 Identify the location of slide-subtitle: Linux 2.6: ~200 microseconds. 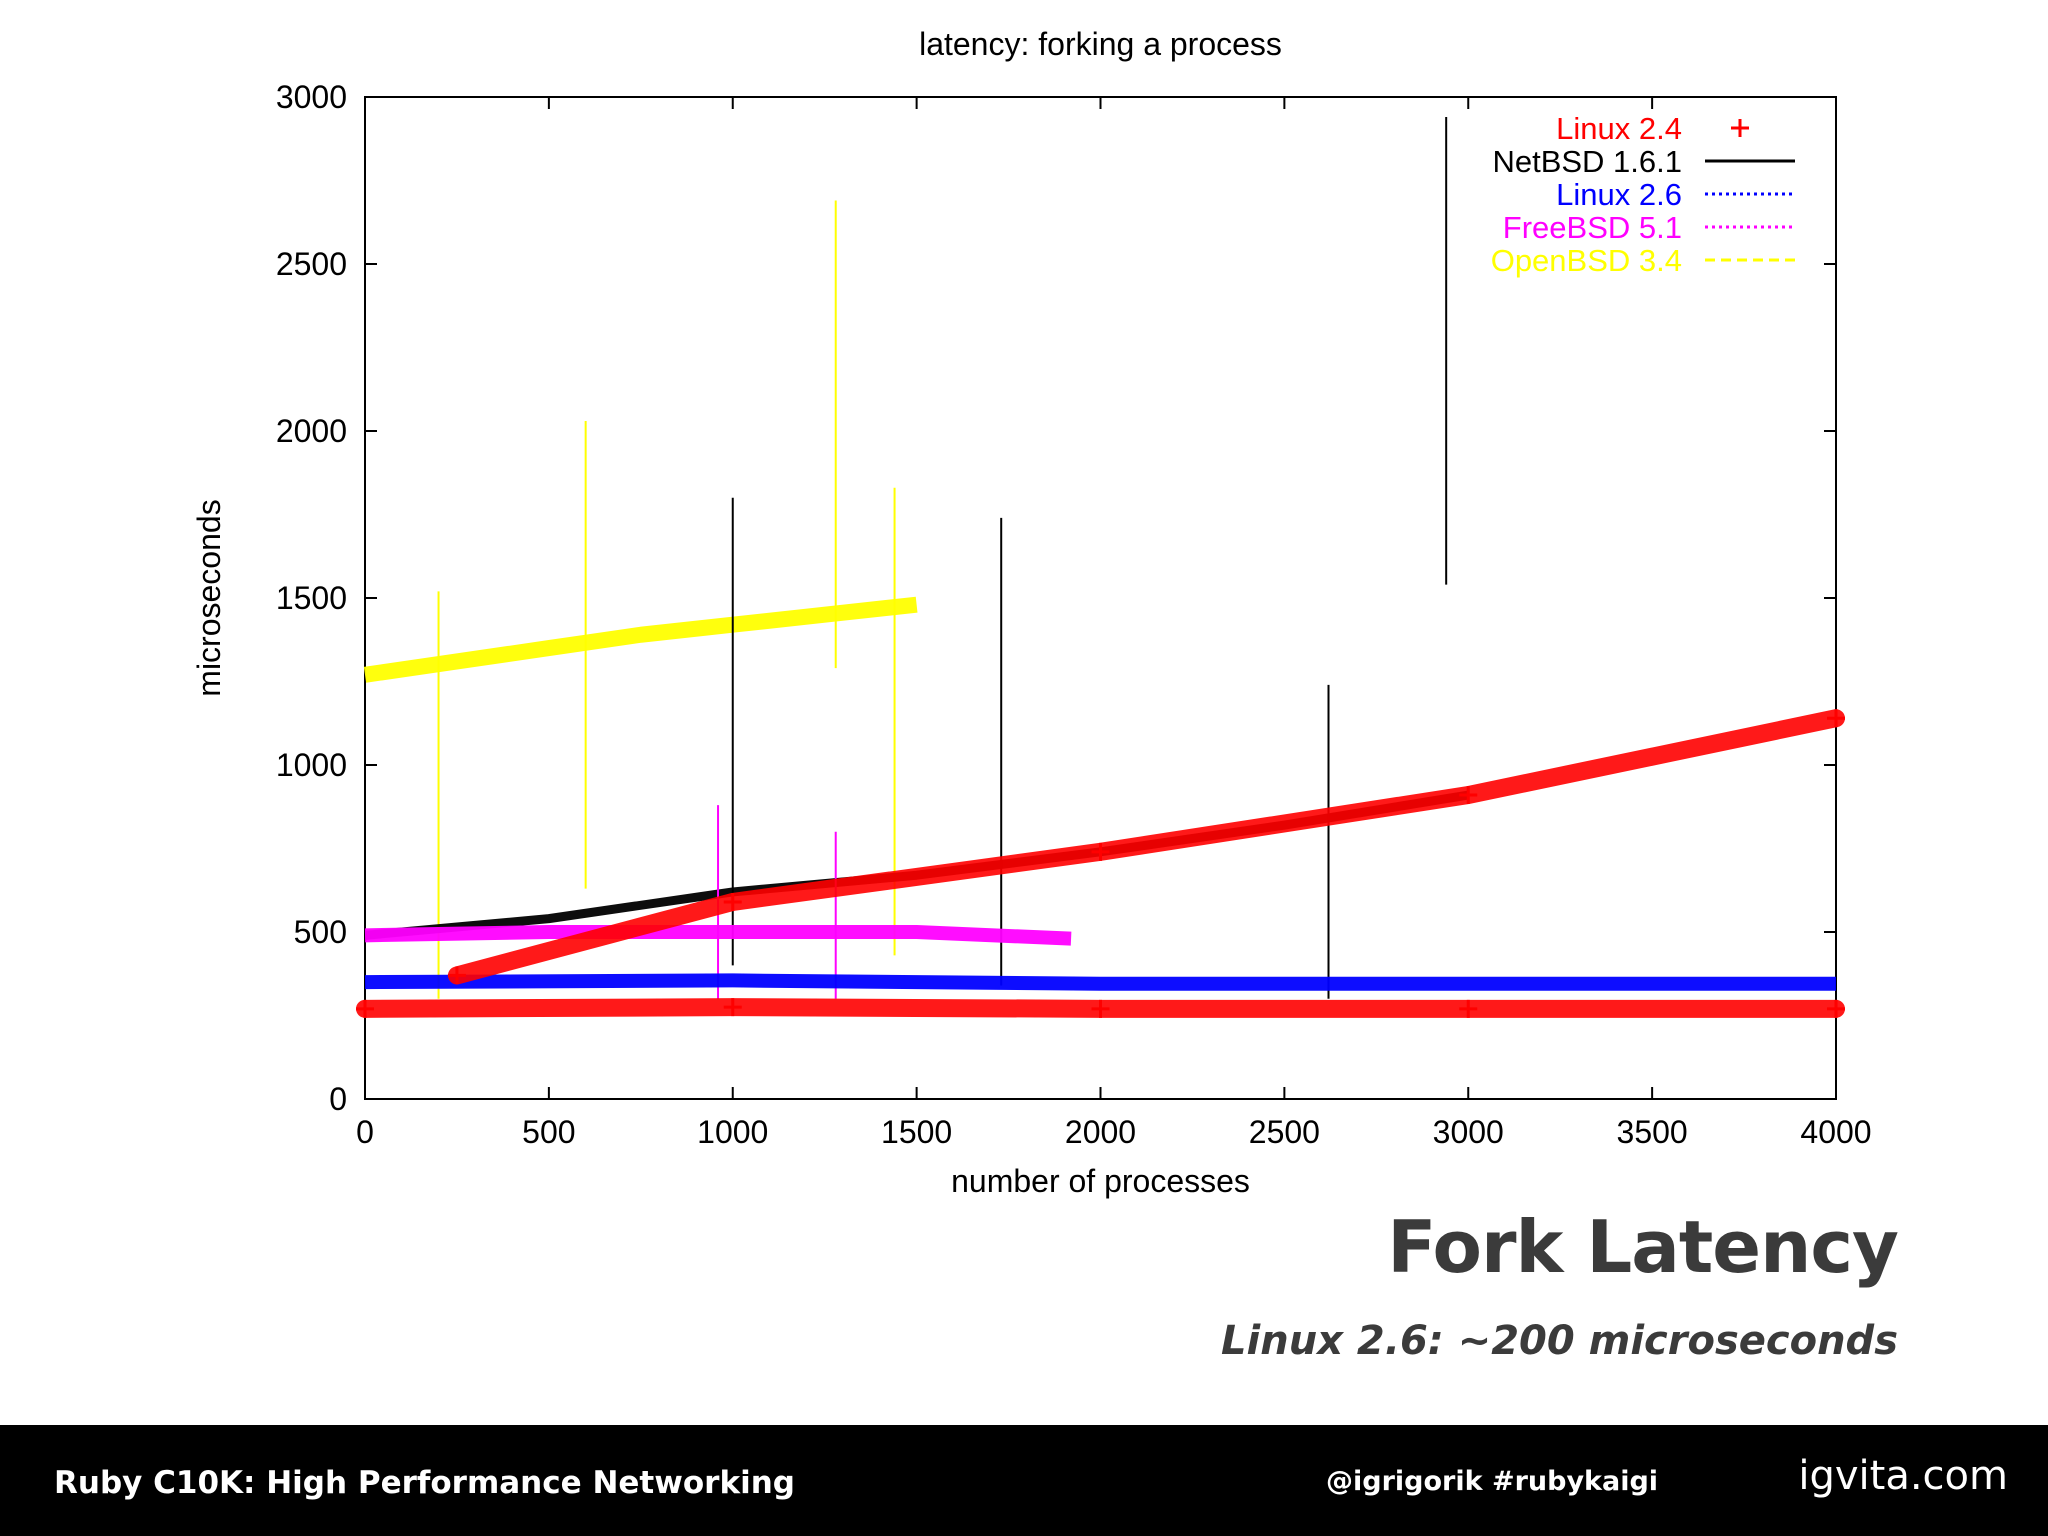
(1559, 1341).